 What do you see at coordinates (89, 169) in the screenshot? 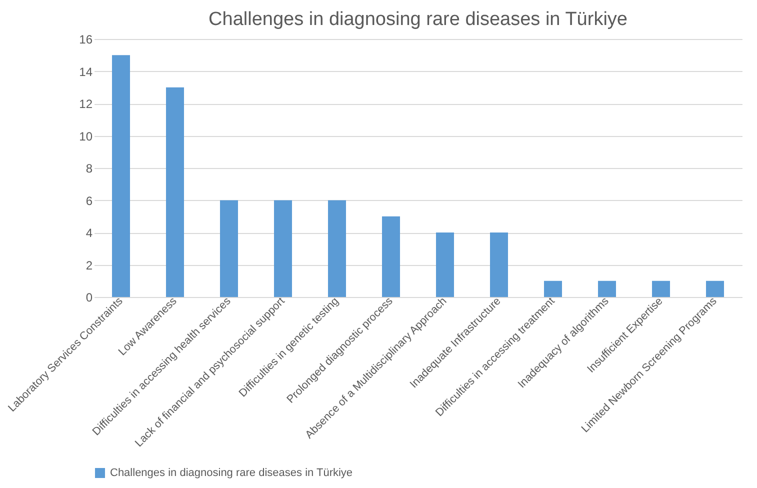
I see `y-tick-label: 8` at bounding box center [89, 169].